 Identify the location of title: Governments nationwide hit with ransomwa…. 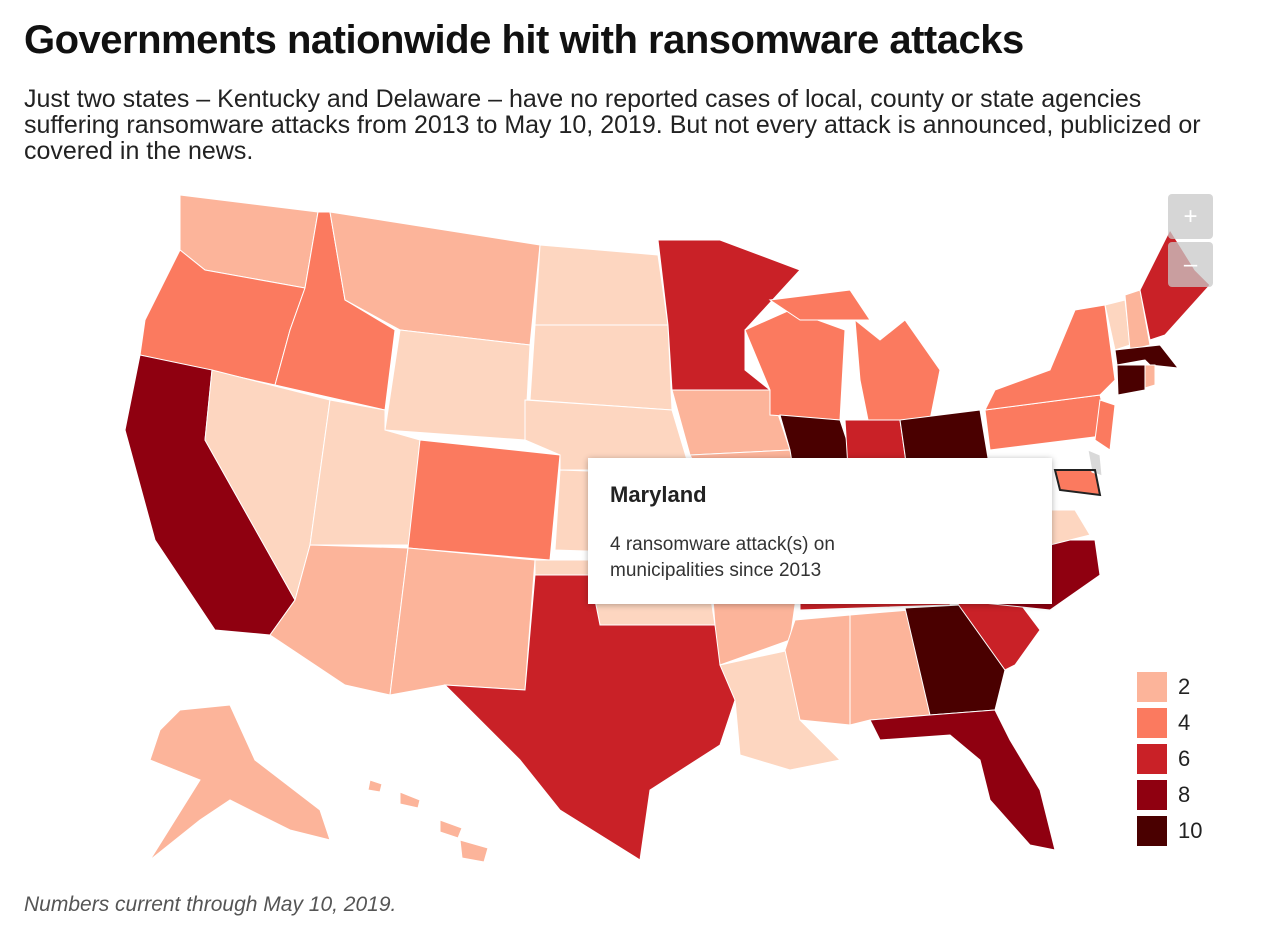
(524, 40).